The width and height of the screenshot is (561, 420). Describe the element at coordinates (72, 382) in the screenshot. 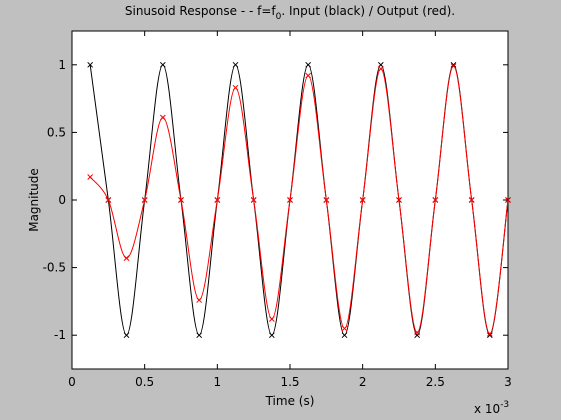

I see `x-tick-label: 0` at that location.